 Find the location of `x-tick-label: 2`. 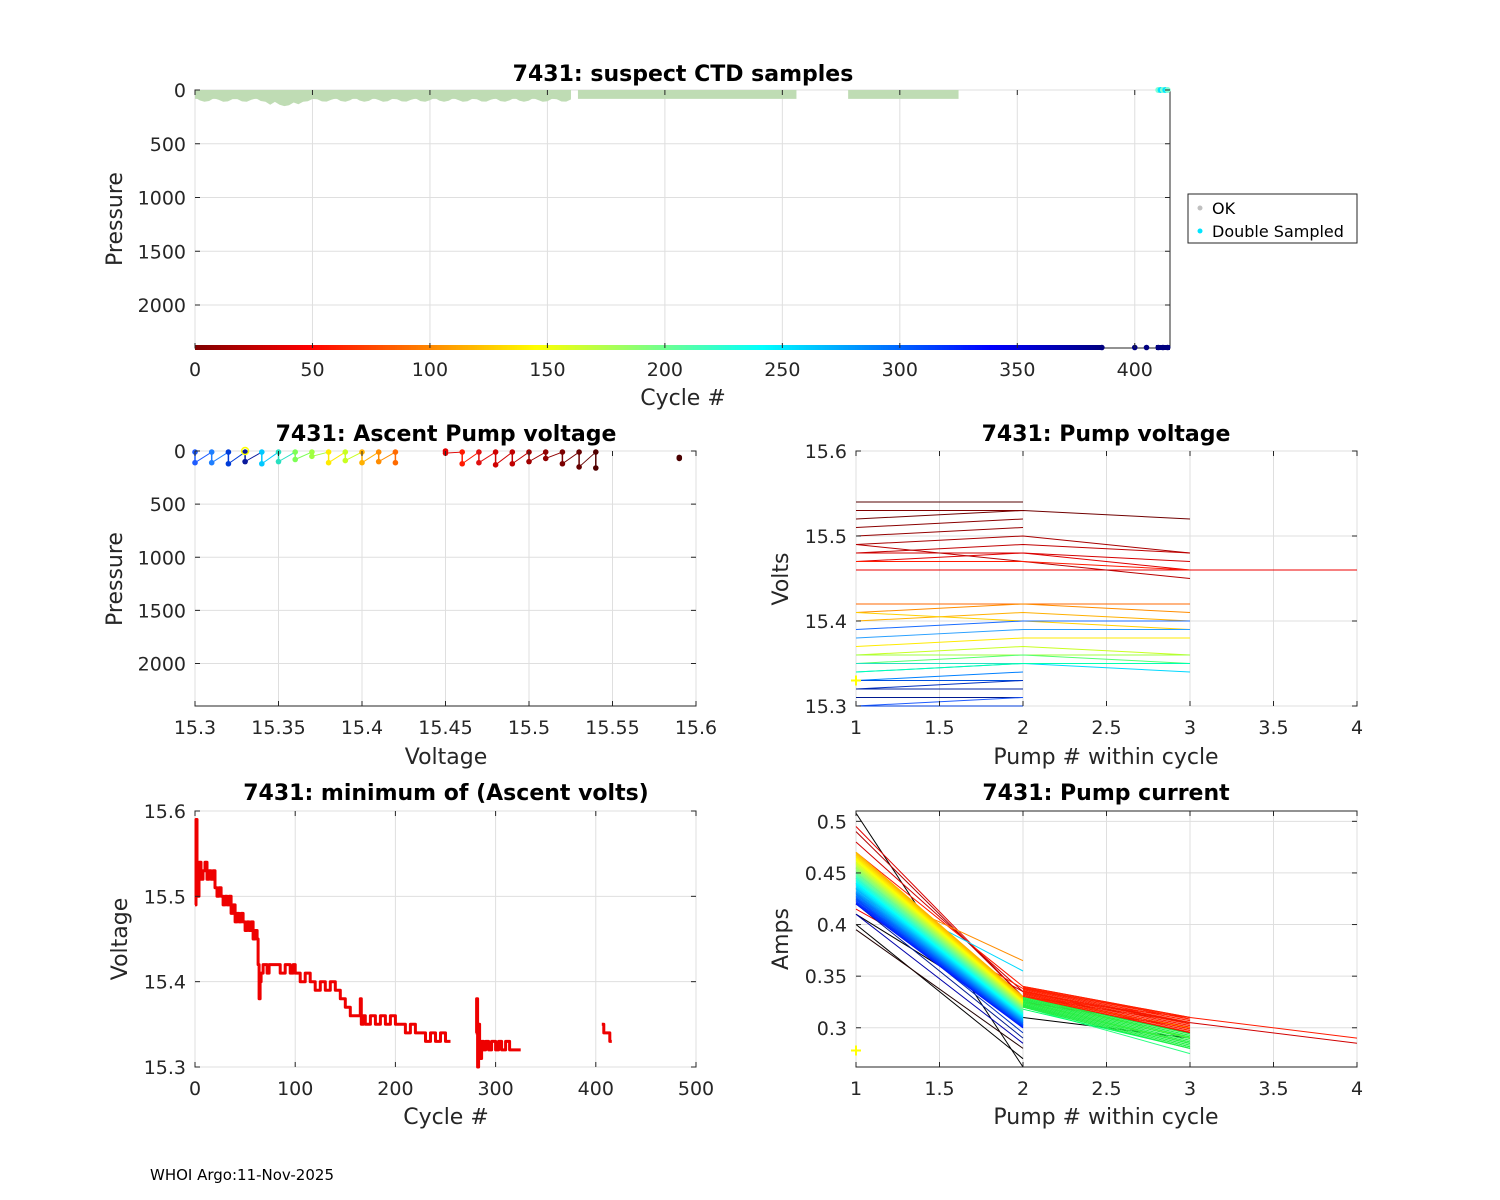

x-tick-label: 2 is located at coordinates (1023, 728).